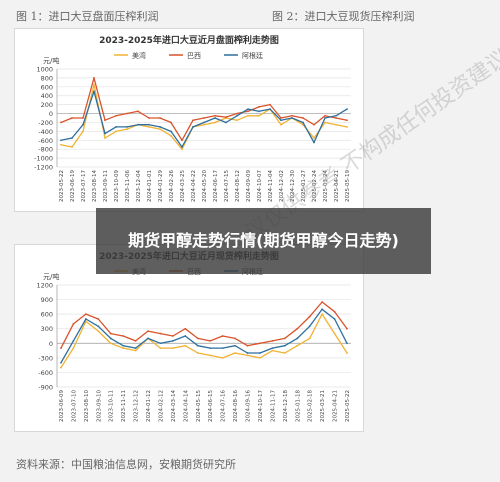  Describe the element at coordinates (51, 114) in the screenshot. I see `y-tick-label: 0` at that location.